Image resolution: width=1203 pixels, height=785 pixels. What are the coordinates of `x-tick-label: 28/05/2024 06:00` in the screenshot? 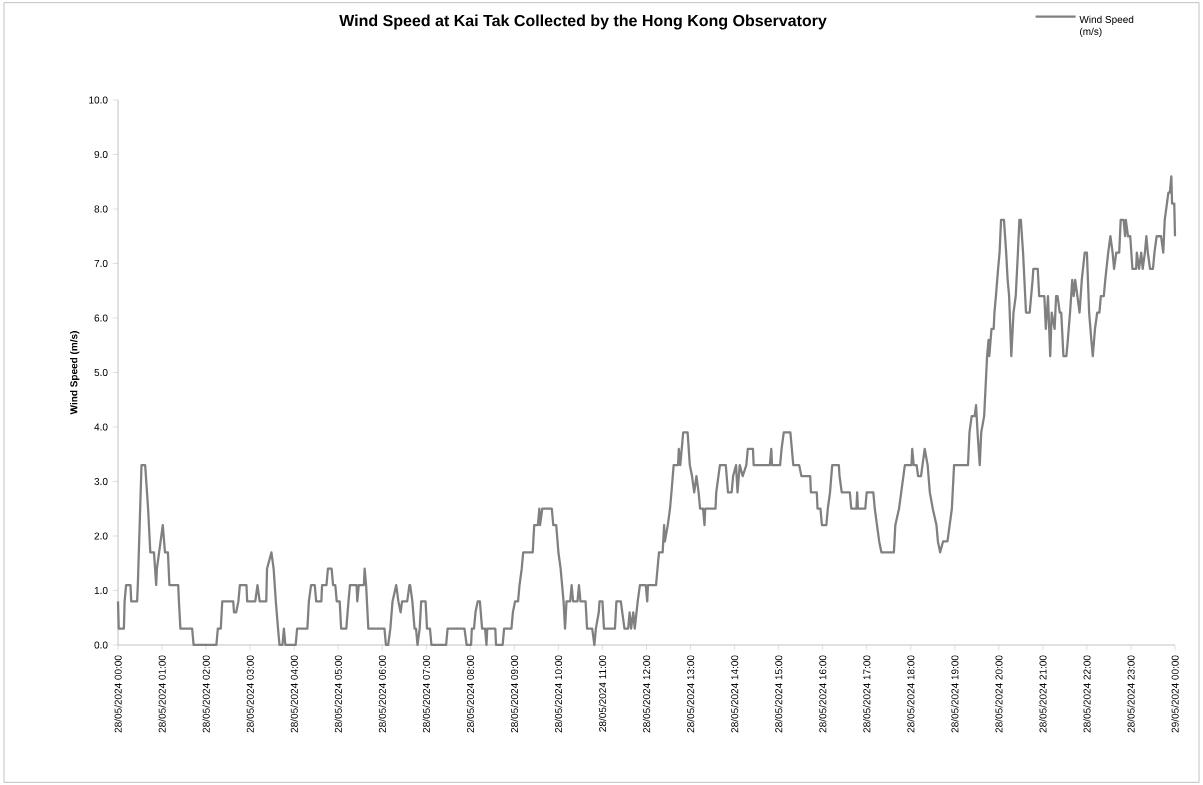 It's located at (382, 694).